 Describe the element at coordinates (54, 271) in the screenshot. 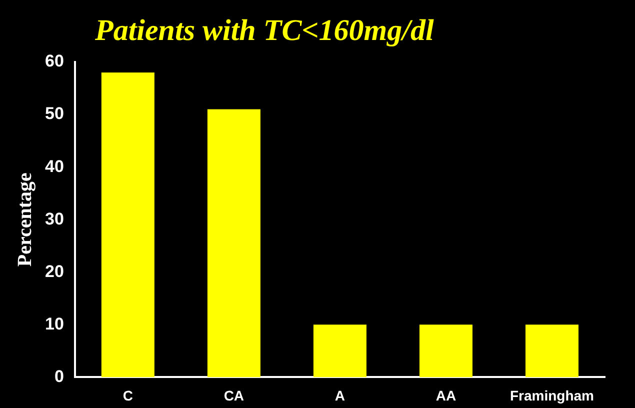

I see `y-tick-label: 20` at that location.